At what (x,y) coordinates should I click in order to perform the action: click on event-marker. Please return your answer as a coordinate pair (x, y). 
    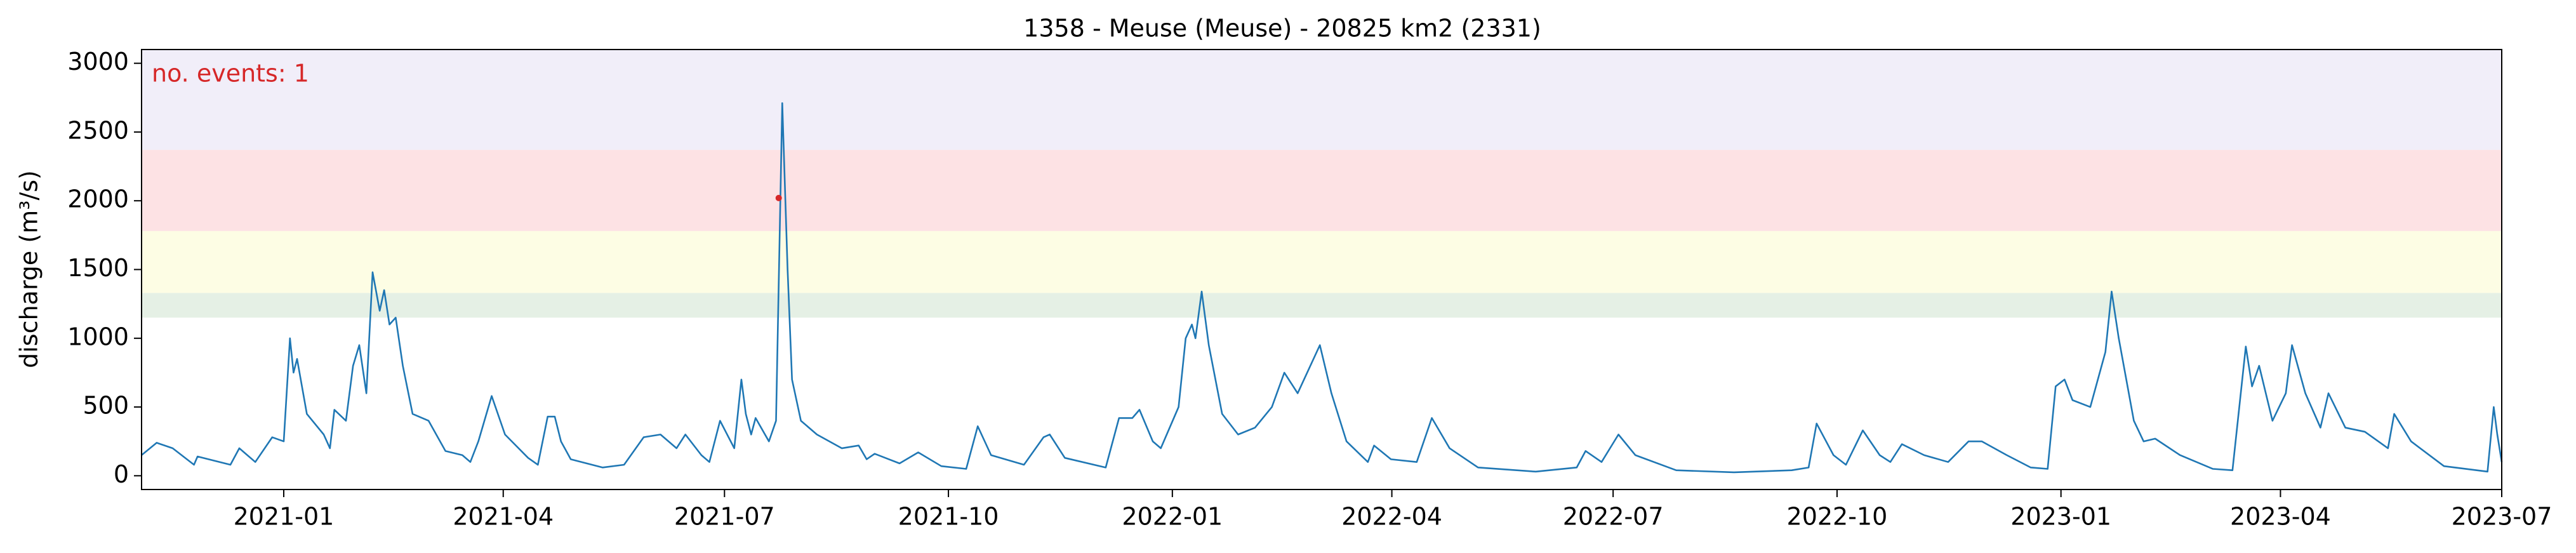
    Looking at the image, I should click on (778, 197).